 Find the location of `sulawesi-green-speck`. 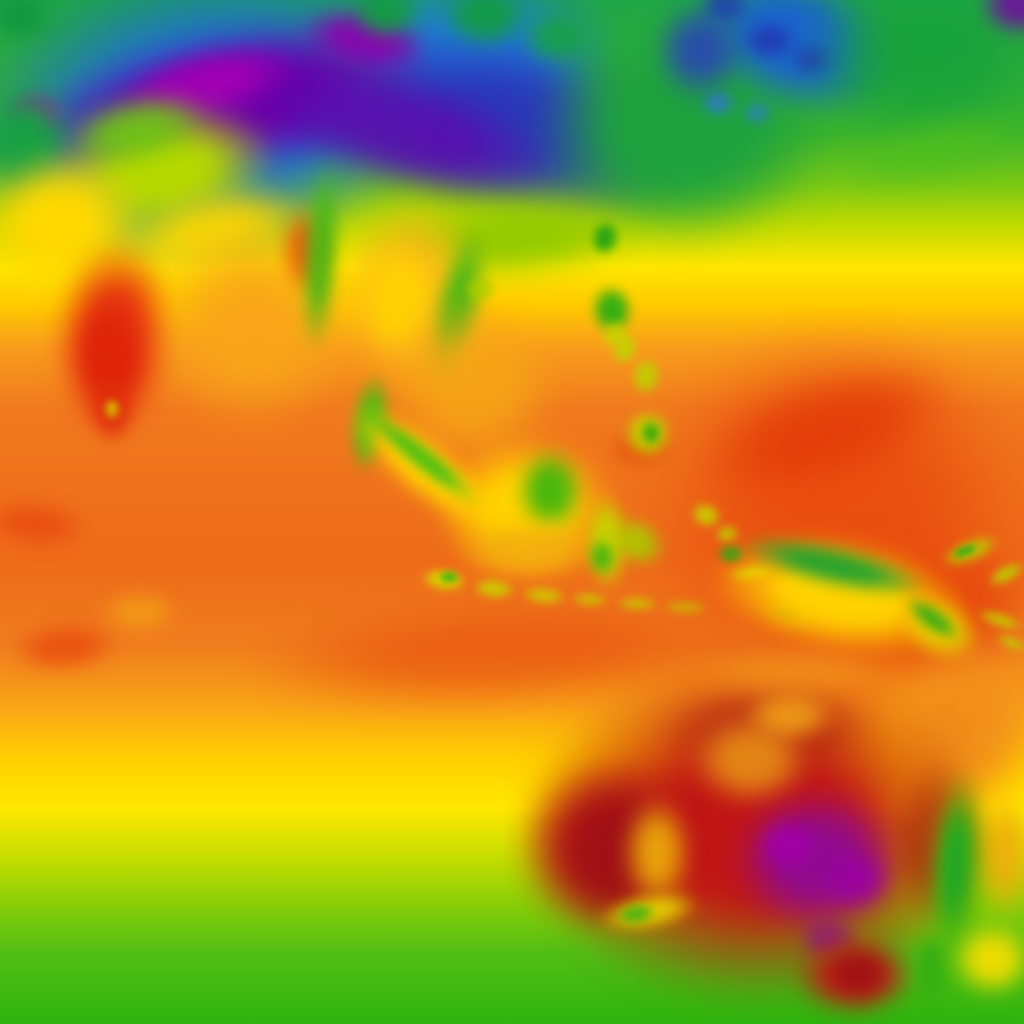

sulawesi-green-speck is located at coordinates (602, 557).